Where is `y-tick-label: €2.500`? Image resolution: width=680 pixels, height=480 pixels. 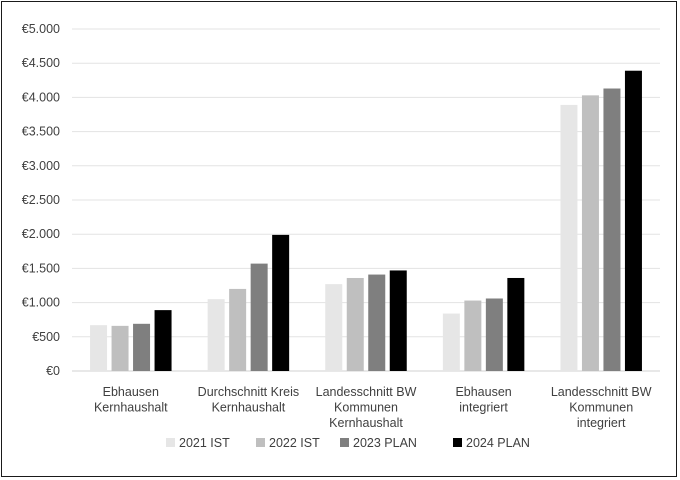 y-tick-label: €2.500 is located at coordinates (41, 200).